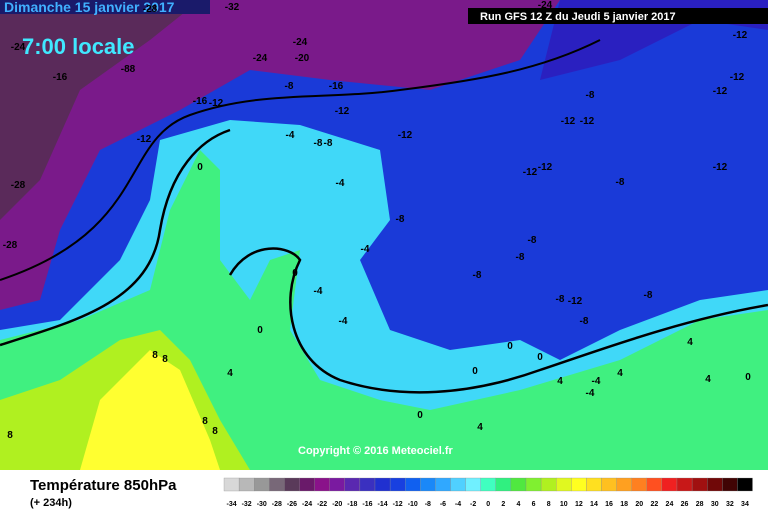 The image size is (768, 517). Describe the element at coordinates (458, 504) in the screenshot. I see `scale-label: -4` at that location.